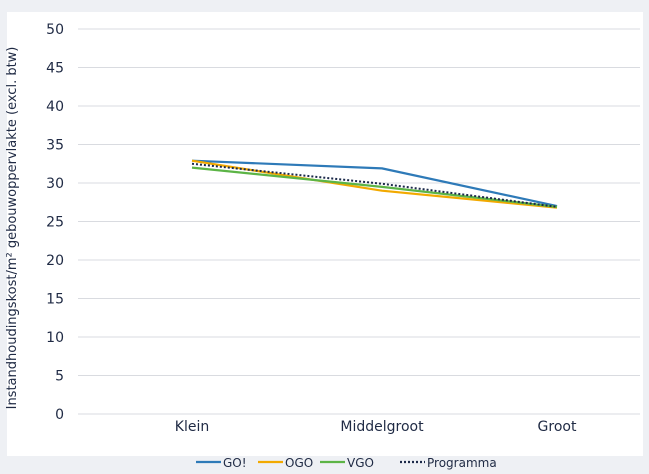 This screenshot has height=474, width=649. I want to click on x-tick-labels: Klein Middelgroot Groot, so click(376, 427).